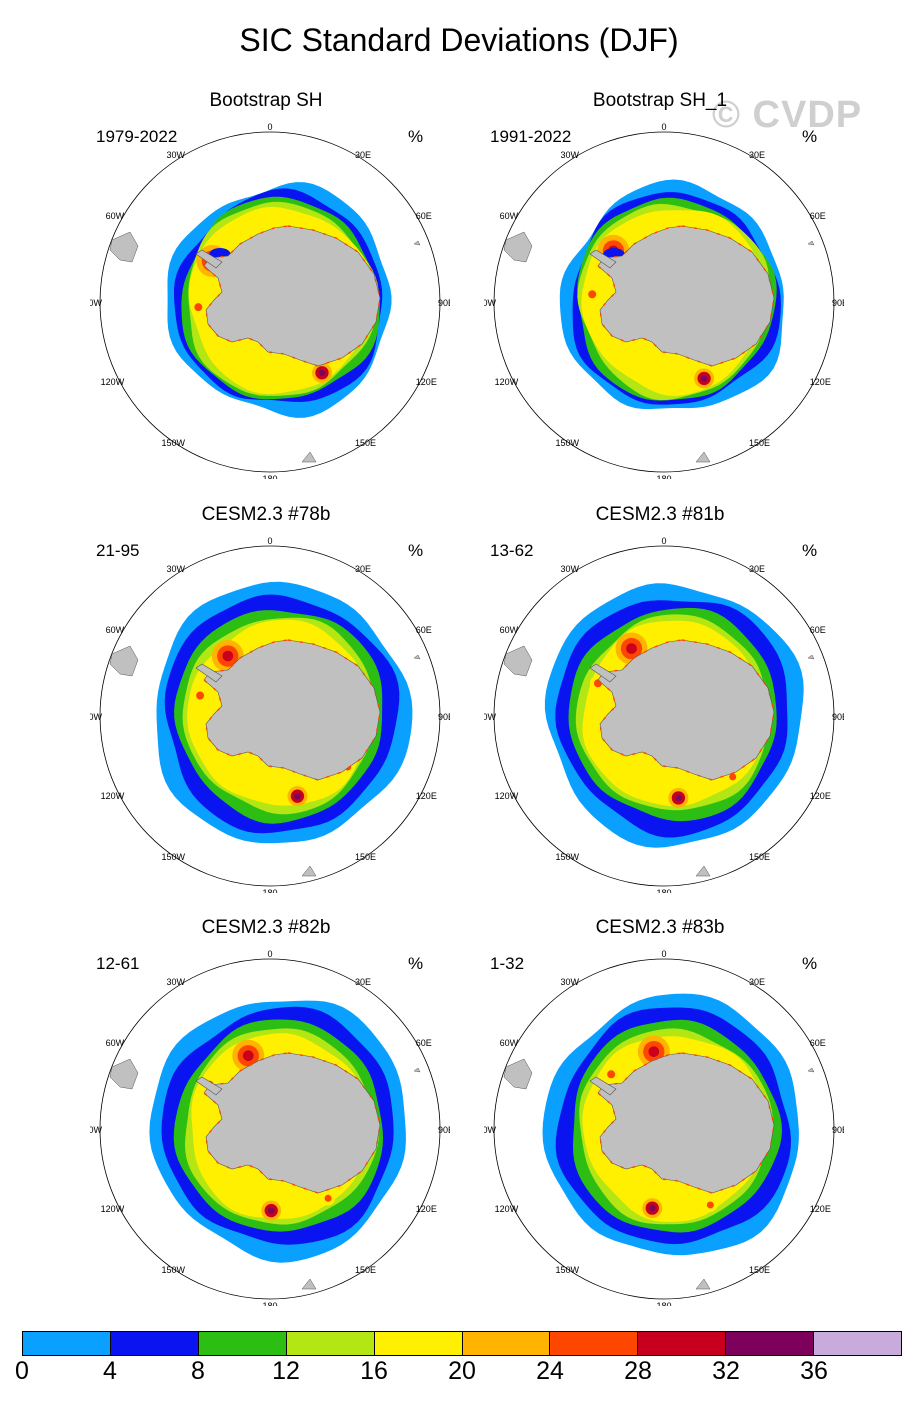 This screenshot has width=918, height=1411. Describe the element at coordinates (266, 927) in the screenshot. I see `panel-title: CESM2.3 #82b` at that location.